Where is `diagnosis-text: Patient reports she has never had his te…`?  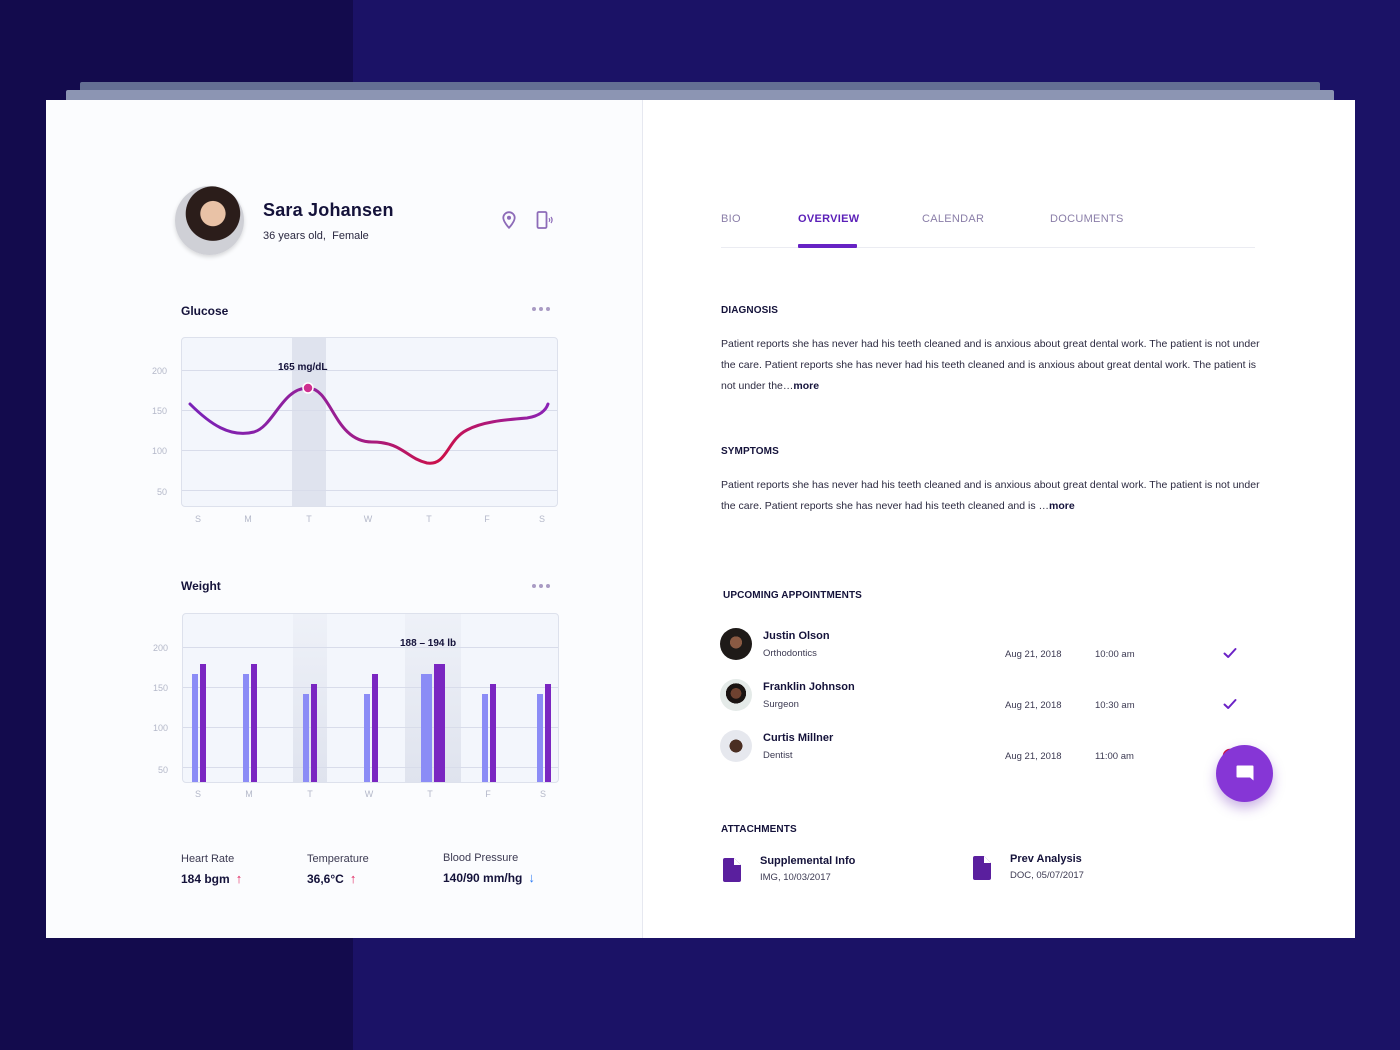 diagnosis-text: Patient reports she has never had his te… is located at coordinates (991, 365).